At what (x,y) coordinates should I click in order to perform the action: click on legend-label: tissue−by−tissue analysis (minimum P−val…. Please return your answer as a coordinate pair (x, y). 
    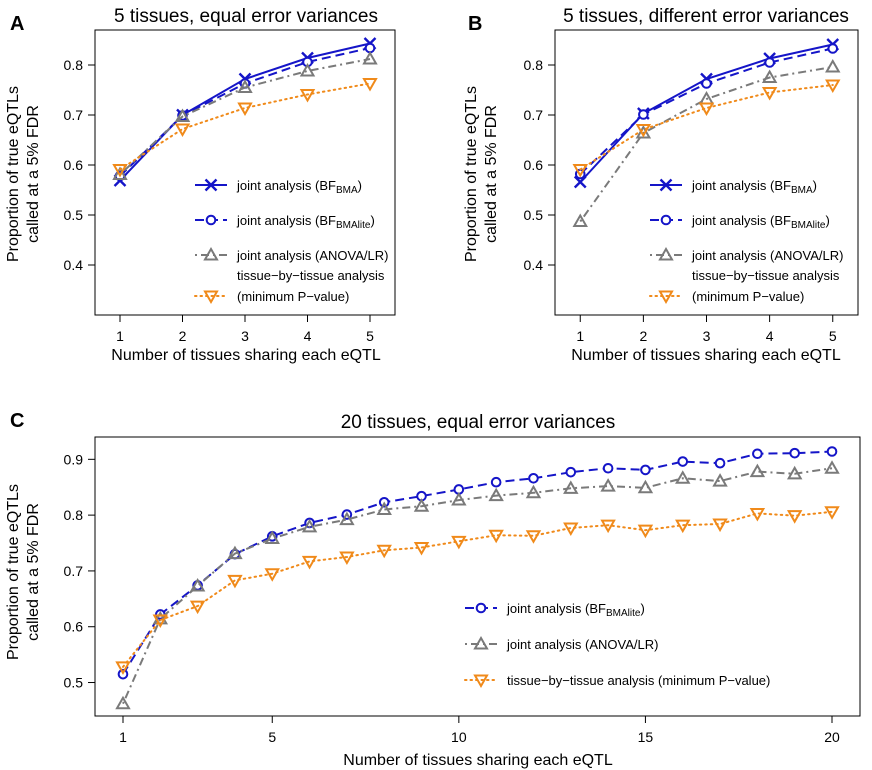
    Looking at the image, I should click on (638, 680).